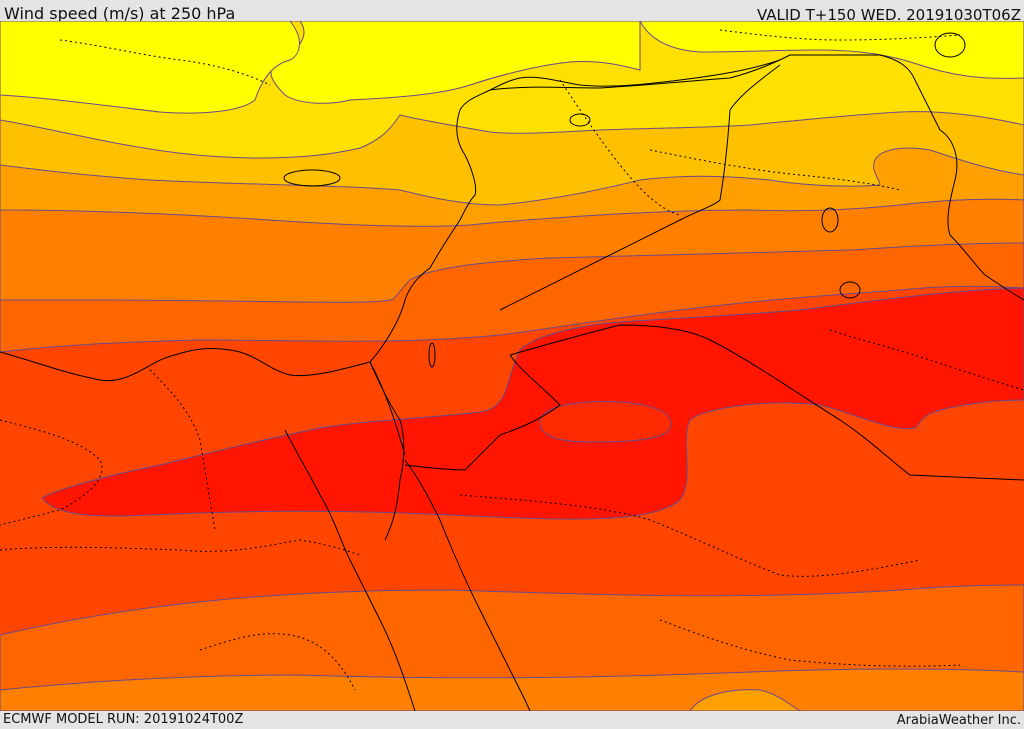 This screenshot has width=1024, height=729. What do you see at coordinates (766, 402) in the screenshot?
I see `border-iraq-saudi` at bounding box center [766, 402].